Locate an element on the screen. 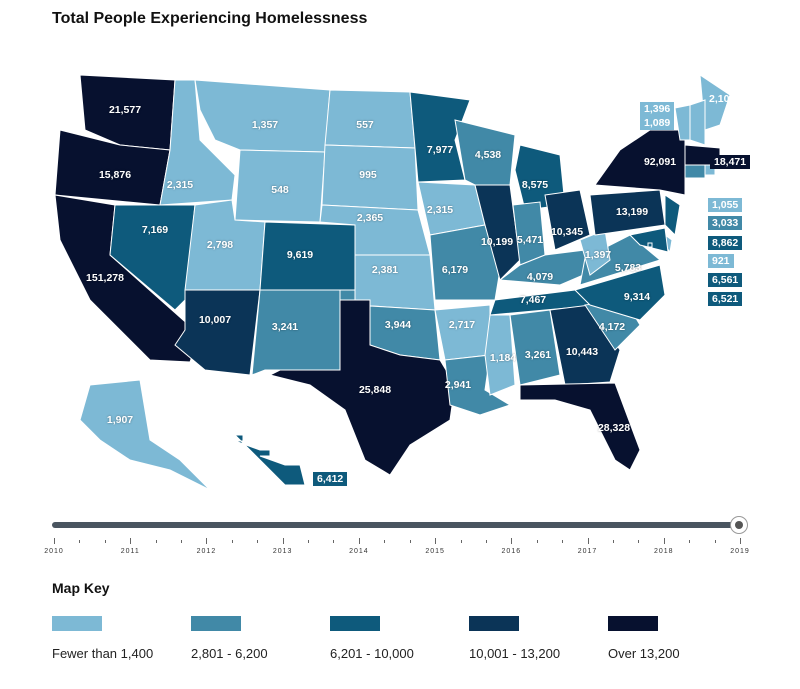 This screenshot has height=689, width=800. state-value-co: 9,619 is located at coordinates (300, 255).